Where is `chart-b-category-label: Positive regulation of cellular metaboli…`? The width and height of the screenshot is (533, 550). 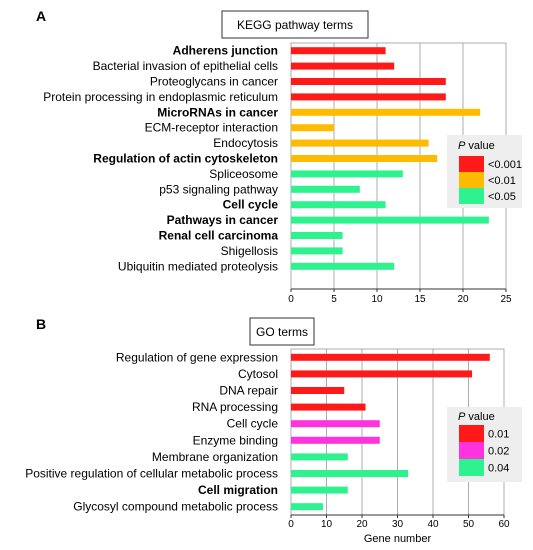 chart-b-category-label: Positive regulation of cellular metaboli… is located at coordinates (151, 474).